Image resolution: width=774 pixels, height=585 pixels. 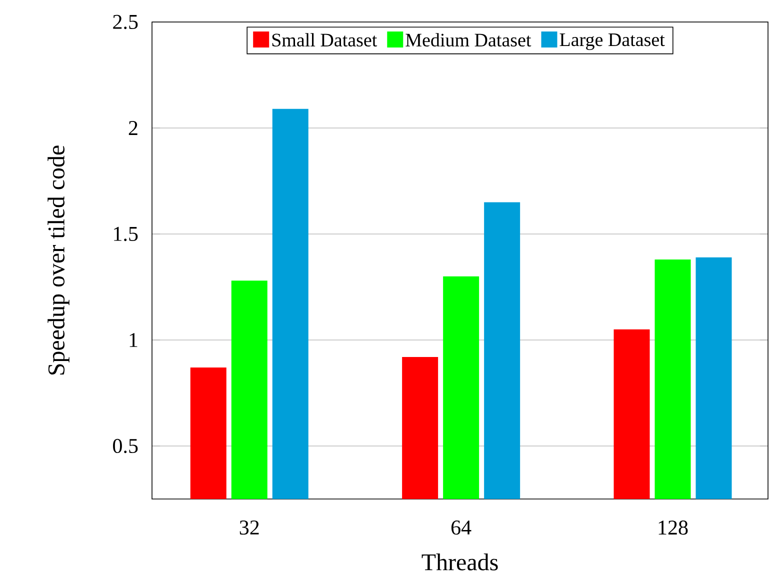 What do you see at coordinates (469, 40) in the screenshot?
I see `legend-label: Medium Dataset` at bounding box center [469, 40].